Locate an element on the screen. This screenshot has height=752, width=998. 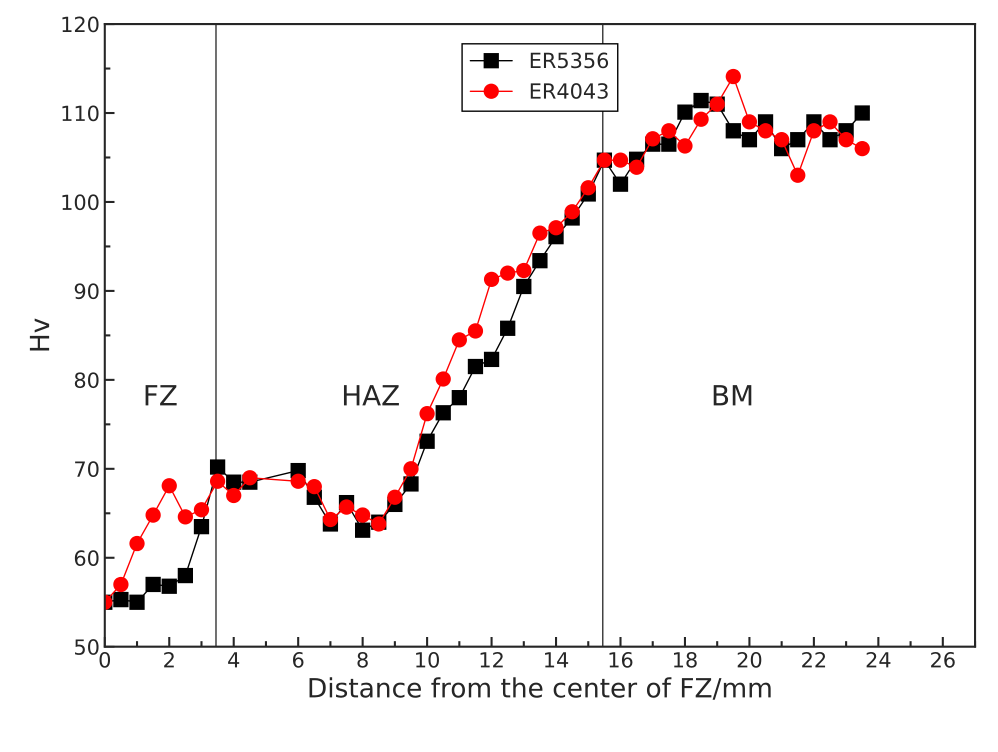
x-tick-label: 26 is located at coordinates (943, 660).